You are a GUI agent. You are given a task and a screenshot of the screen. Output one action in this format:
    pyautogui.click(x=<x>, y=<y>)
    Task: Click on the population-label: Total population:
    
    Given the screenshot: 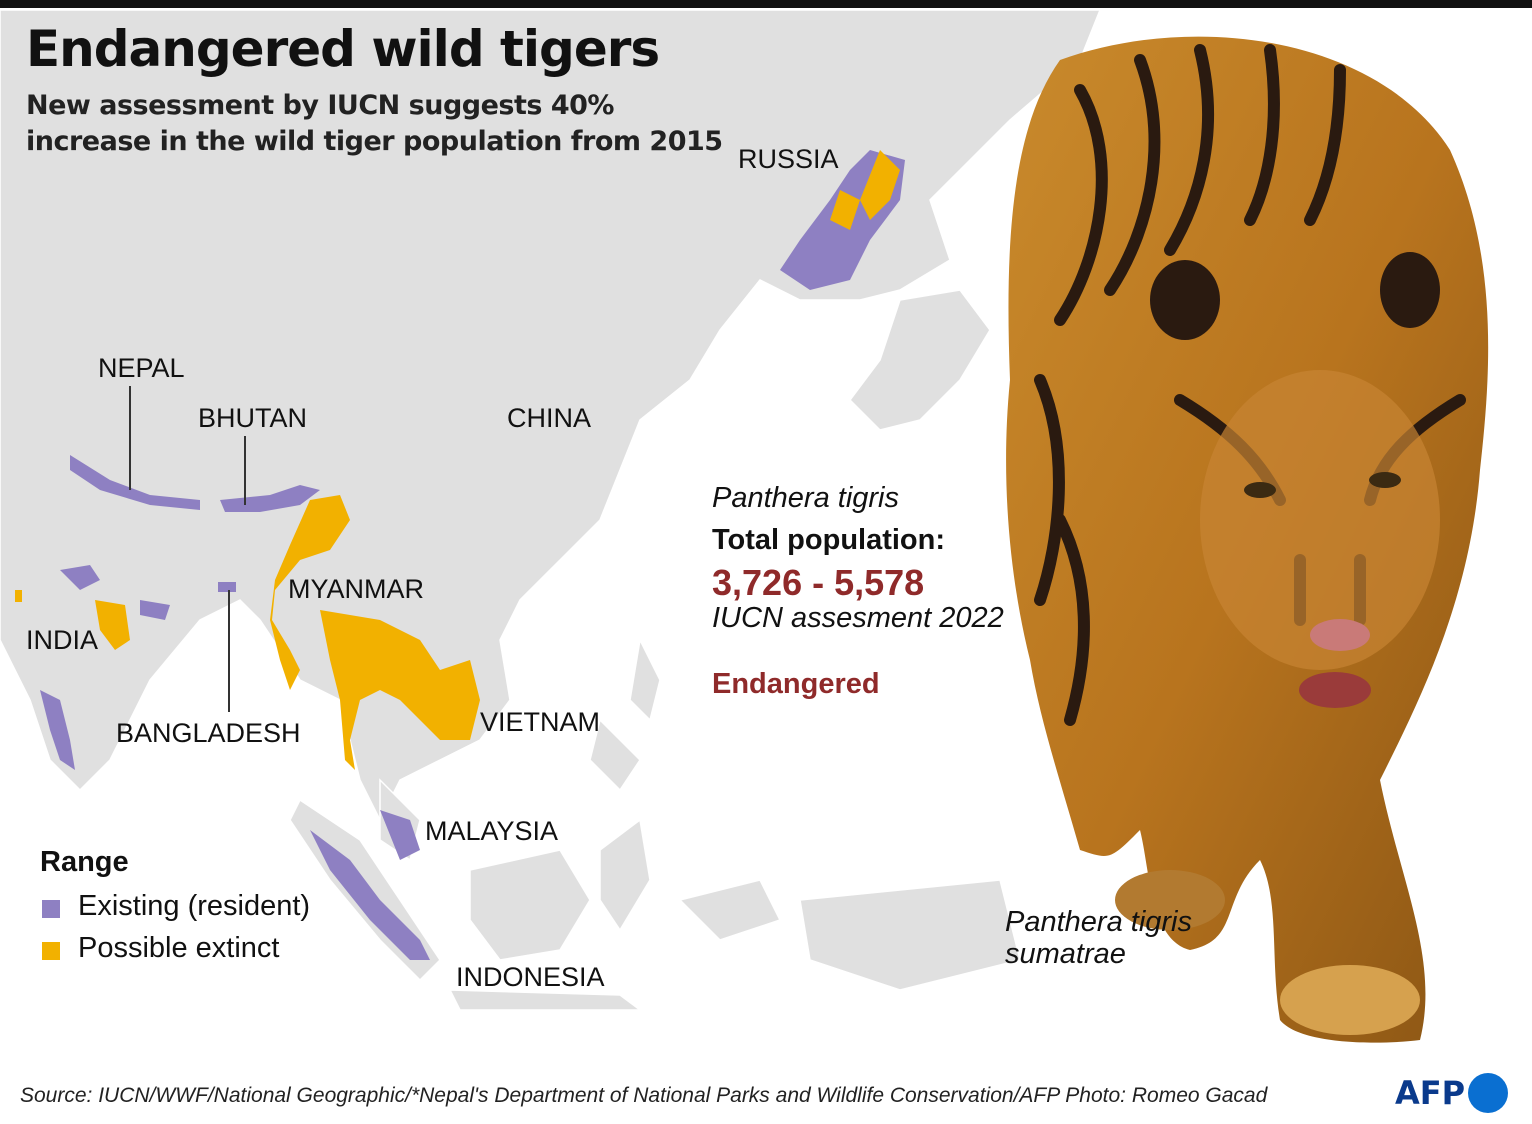 What is the action you would take?
    pyautogui.click(x=829, y=540)
    